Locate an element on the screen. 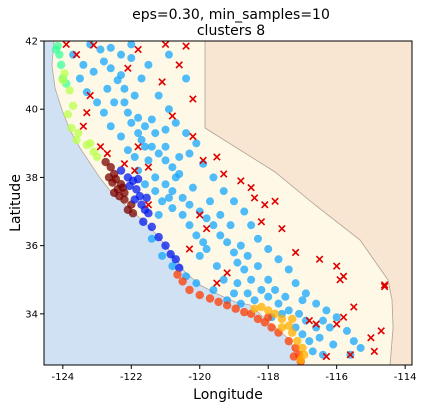 The width and height of the screenshot is (424, 408). y-tick-label: 34 is located at coordinates (31, 314).